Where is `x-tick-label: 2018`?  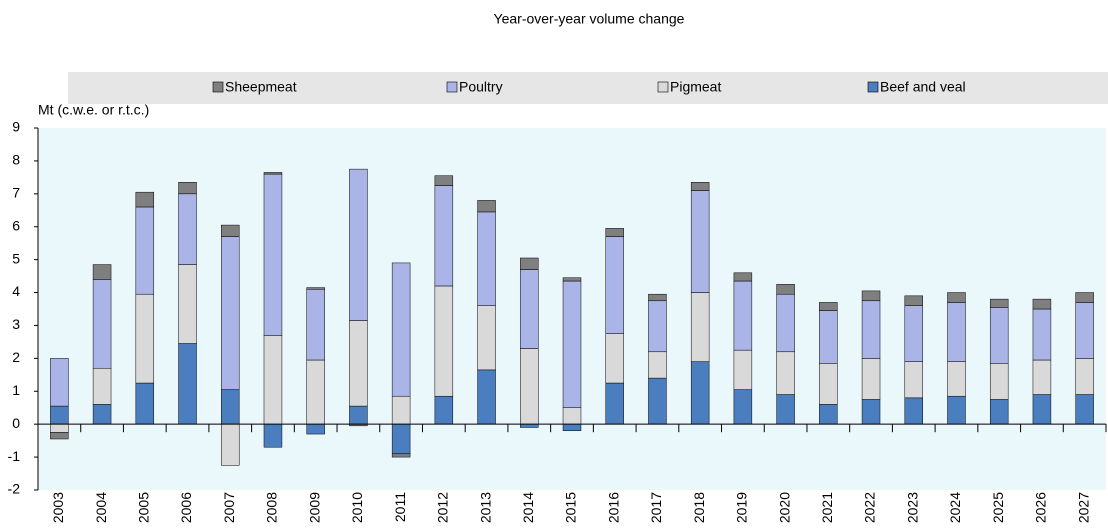 x-tick-label: 2018 is located at coordinates (699, 507).